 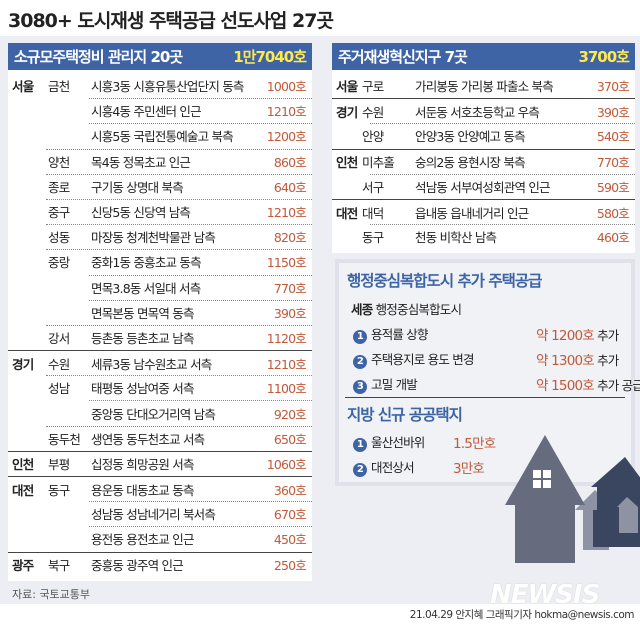 I want to click on sejong-item: 2 주택용지로 용도 변경 약 1300호 추가, so click(x=486, y=359).